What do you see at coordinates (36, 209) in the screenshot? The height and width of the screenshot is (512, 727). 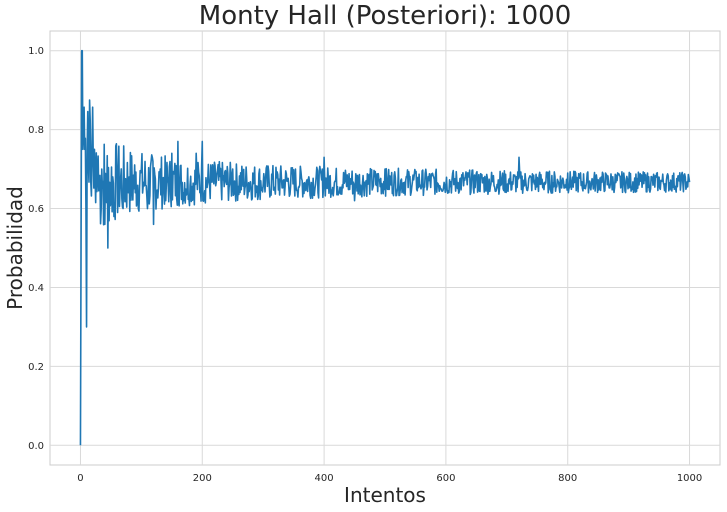 I see `y-tick-label: 0.6` at bounding box center [36, 209].